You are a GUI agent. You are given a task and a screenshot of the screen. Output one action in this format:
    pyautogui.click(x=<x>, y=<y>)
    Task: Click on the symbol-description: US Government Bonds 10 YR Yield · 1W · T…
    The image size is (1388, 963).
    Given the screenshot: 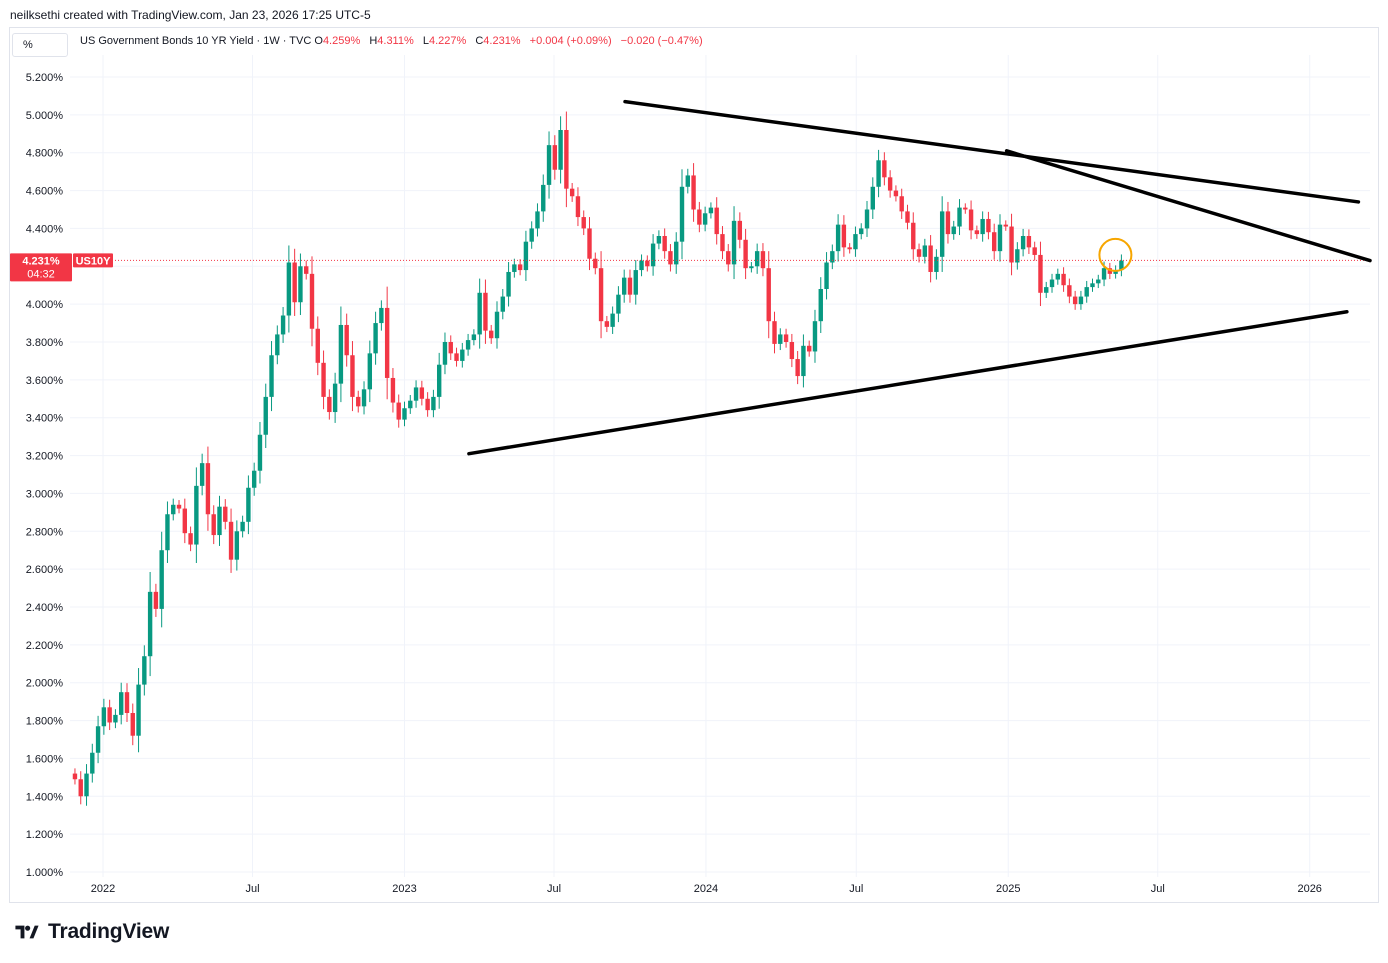 What is the action you would take?
    pyautogui.click(x=196, y=41)
    